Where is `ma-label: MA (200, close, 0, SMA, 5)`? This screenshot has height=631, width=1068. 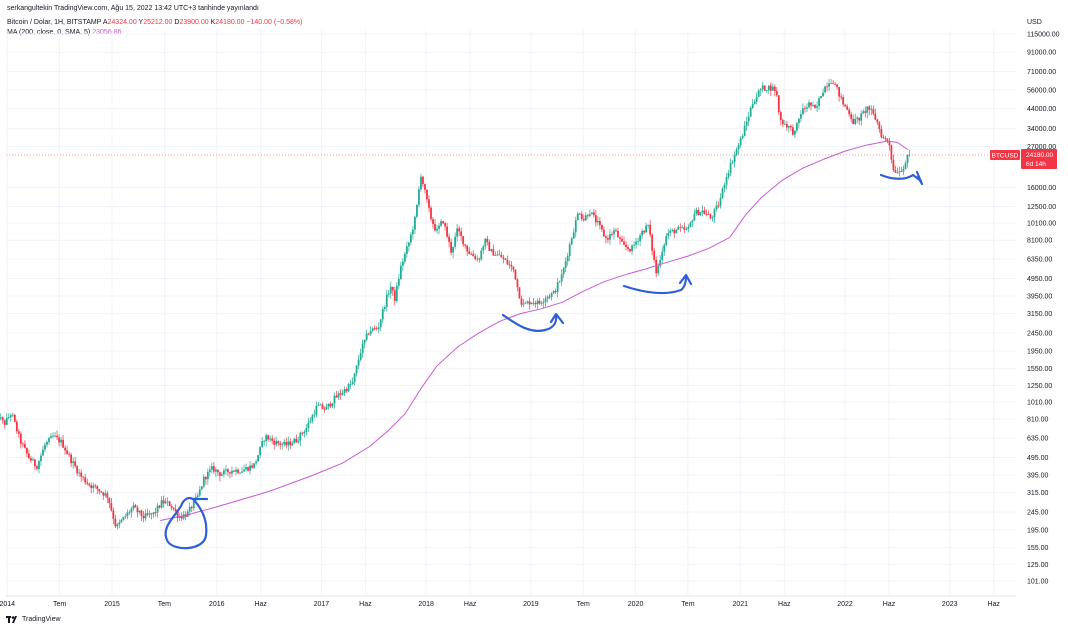 ma-label: MA (200, close, 0, SMA, 5) is located at coordinates (49, 32).